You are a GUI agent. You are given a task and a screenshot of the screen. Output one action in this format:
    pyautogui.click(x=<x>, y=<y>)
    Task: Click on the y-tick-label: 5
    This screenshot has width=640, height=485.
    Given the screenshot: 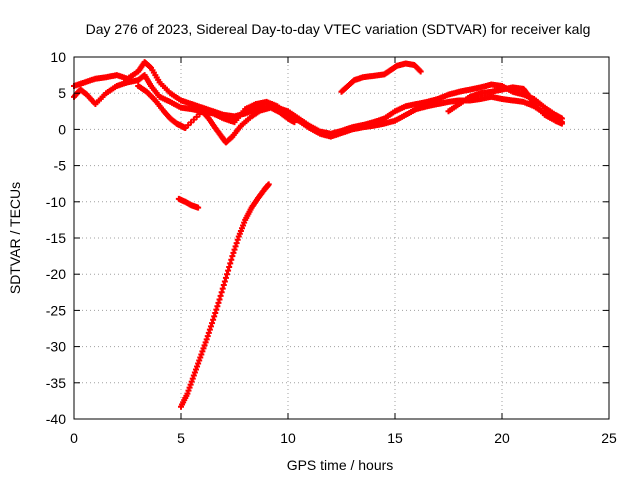 What is the action you would take?
    pyautogui.click(x=62, y=93)
    